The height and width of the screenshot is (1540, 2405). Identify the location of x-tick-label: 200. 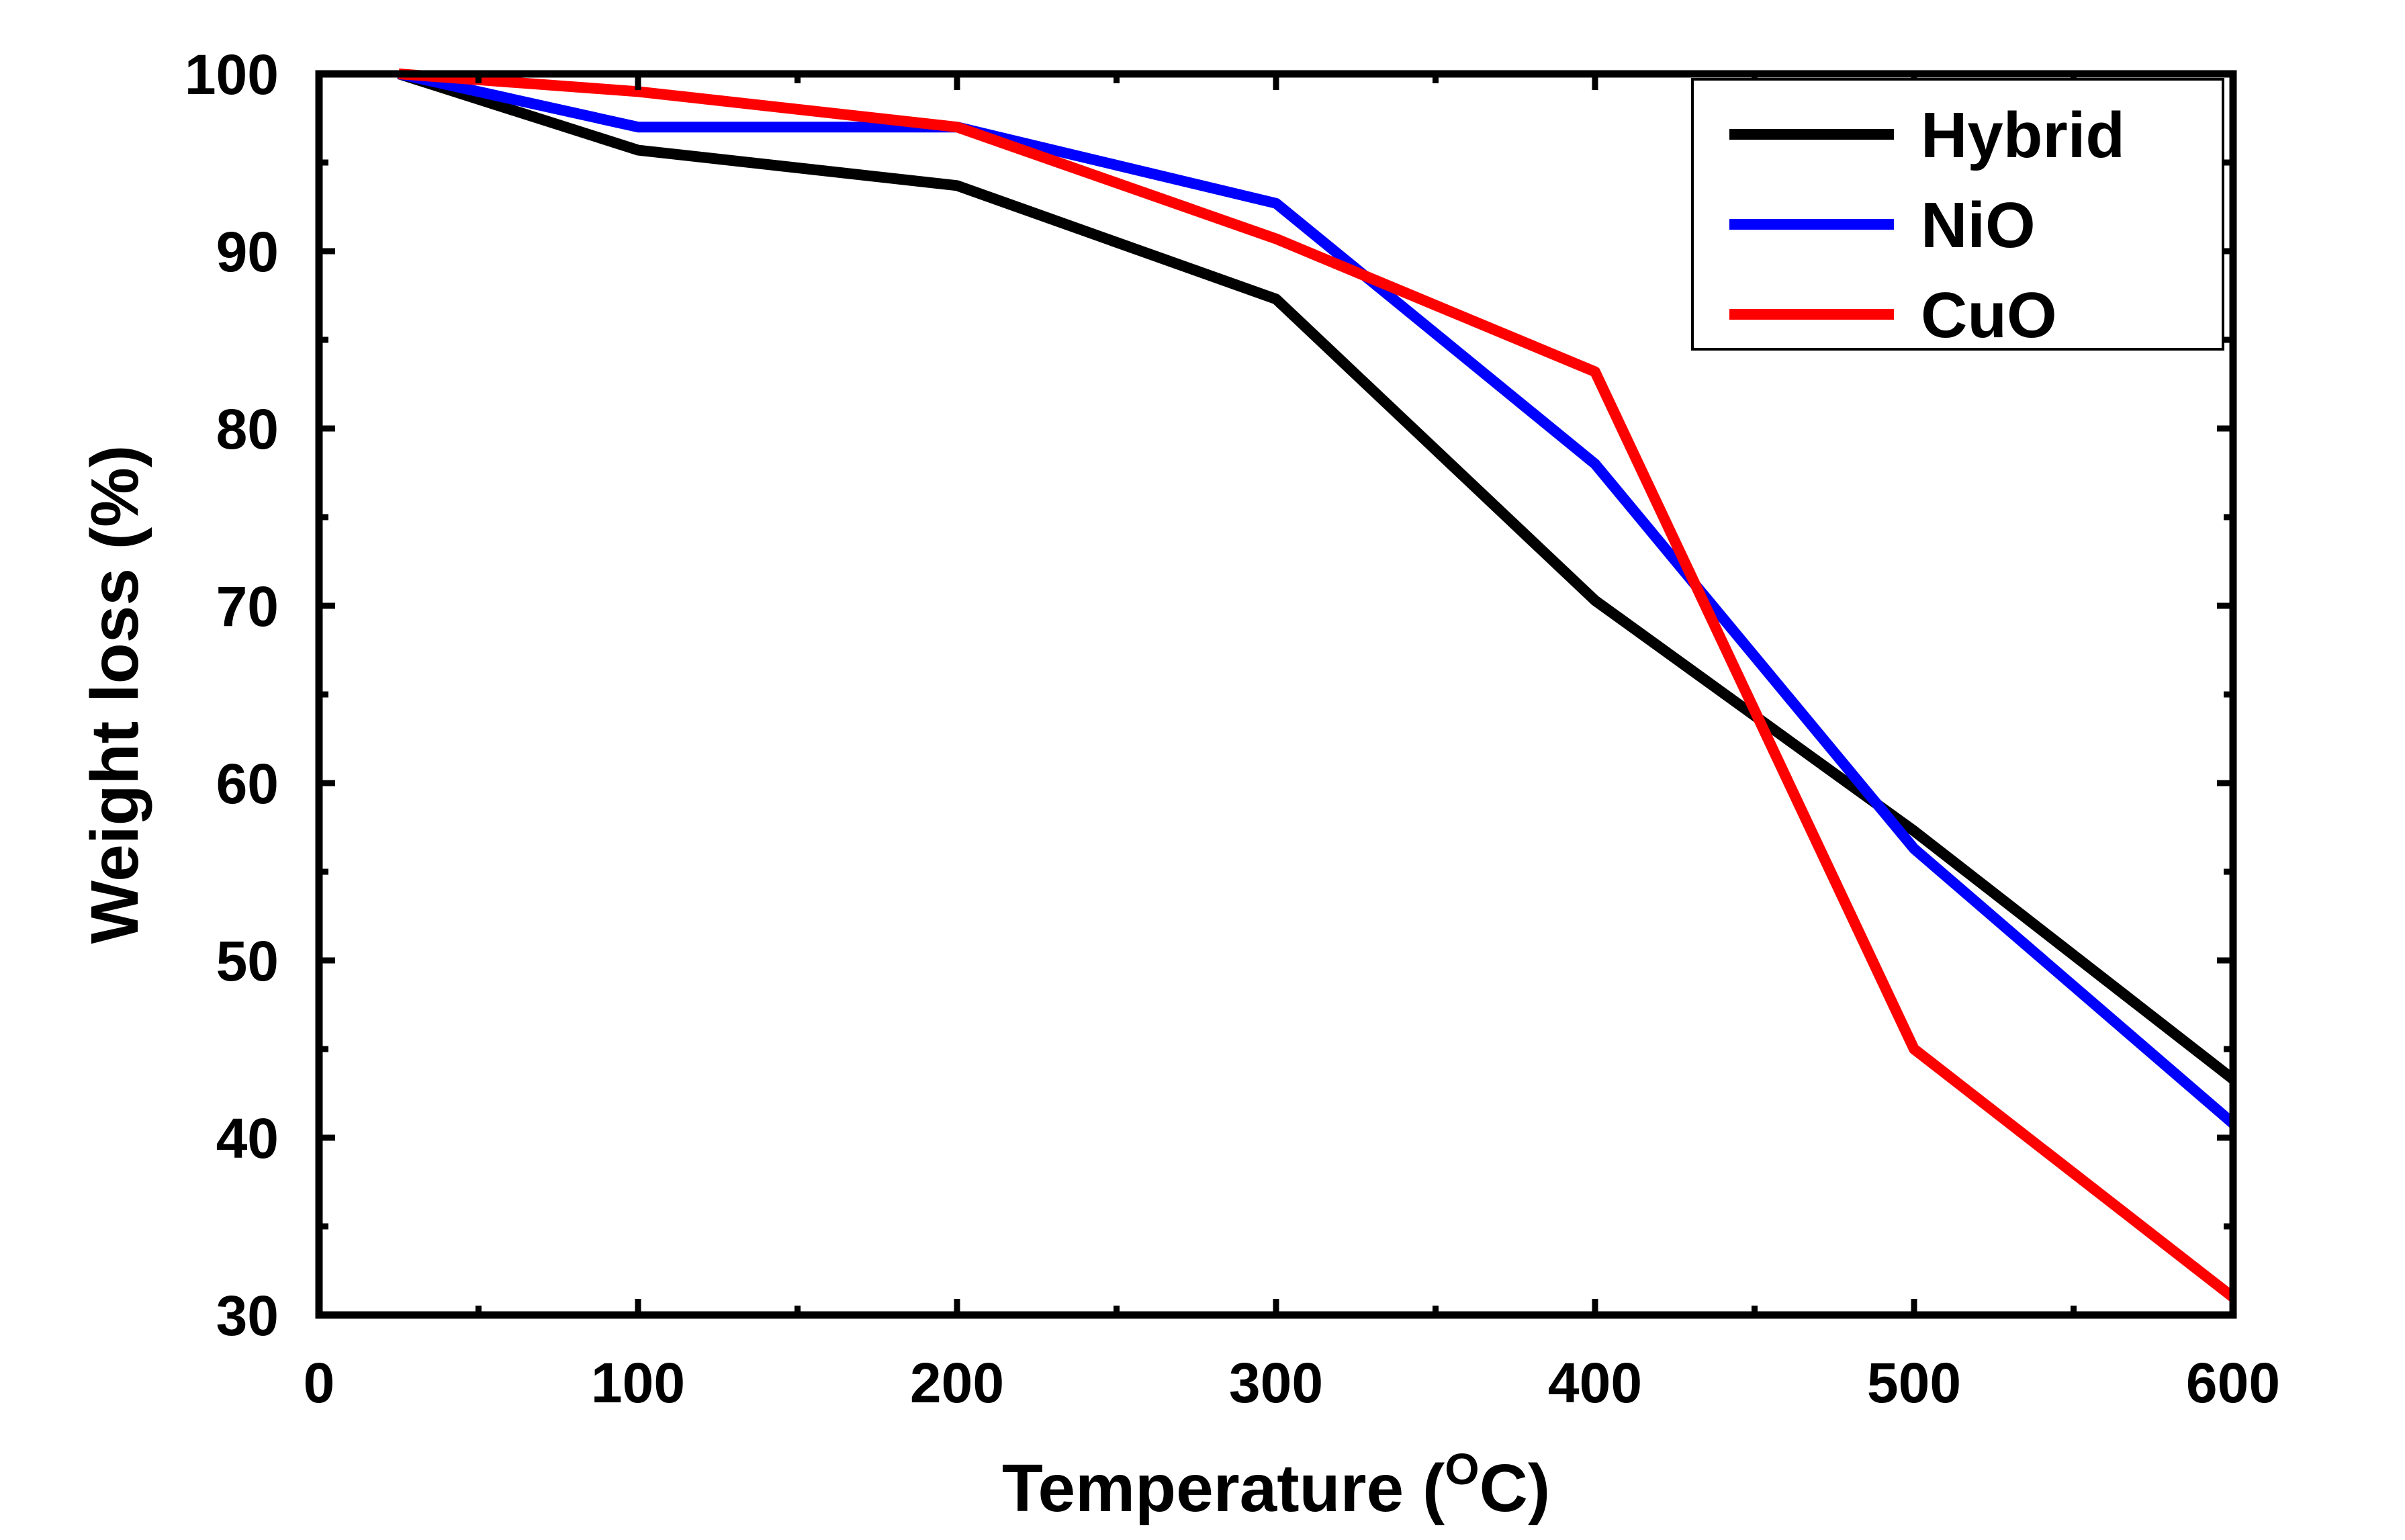
(957, 1383).